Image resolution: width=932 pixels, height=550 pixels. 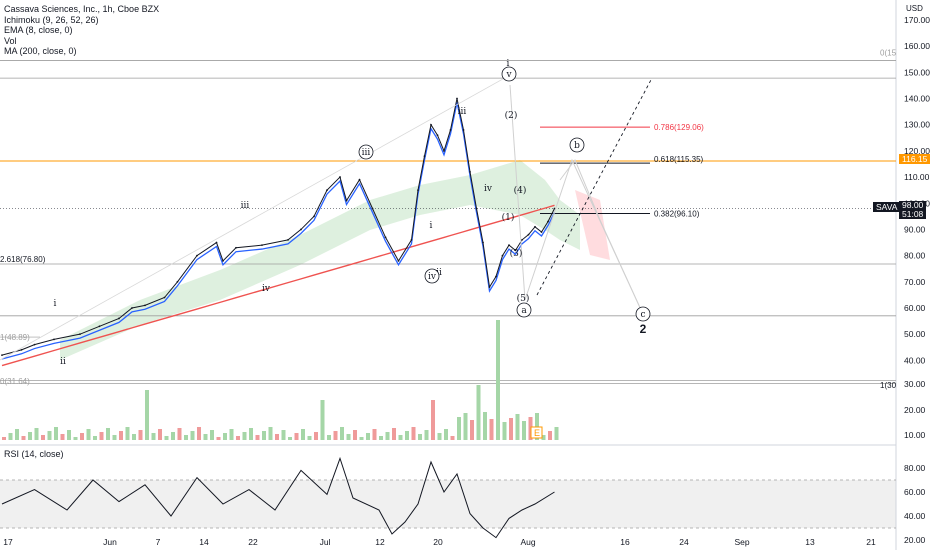 I want to click on wave-circle-v_c, so click(x=509, y=74).